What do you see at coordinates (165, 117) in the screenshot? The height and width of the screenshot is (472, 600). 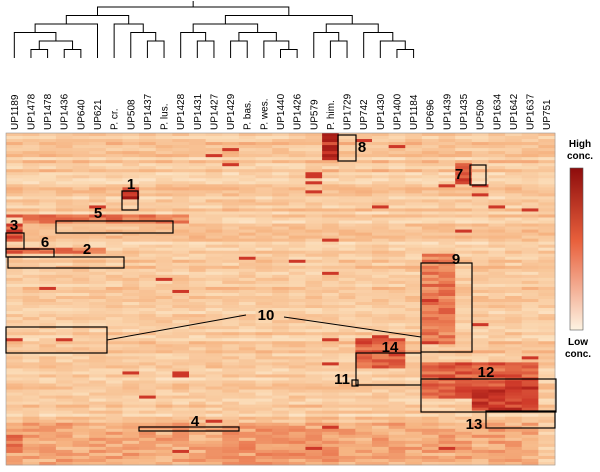 I see `column-label: P. lus.` at bounding box center [165, 117].